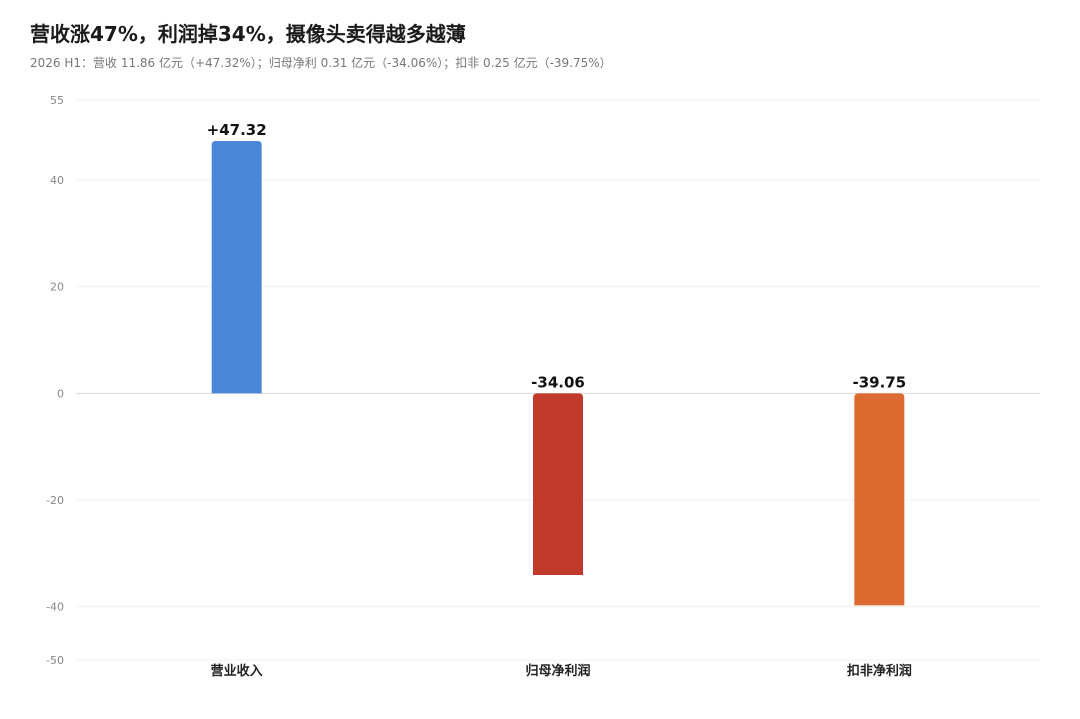 The width and height of the screenshot is (1080, 719). Describe the element at coordinates (55, 660) in the screenshot. I see `y-tick-label: -50` at that location.